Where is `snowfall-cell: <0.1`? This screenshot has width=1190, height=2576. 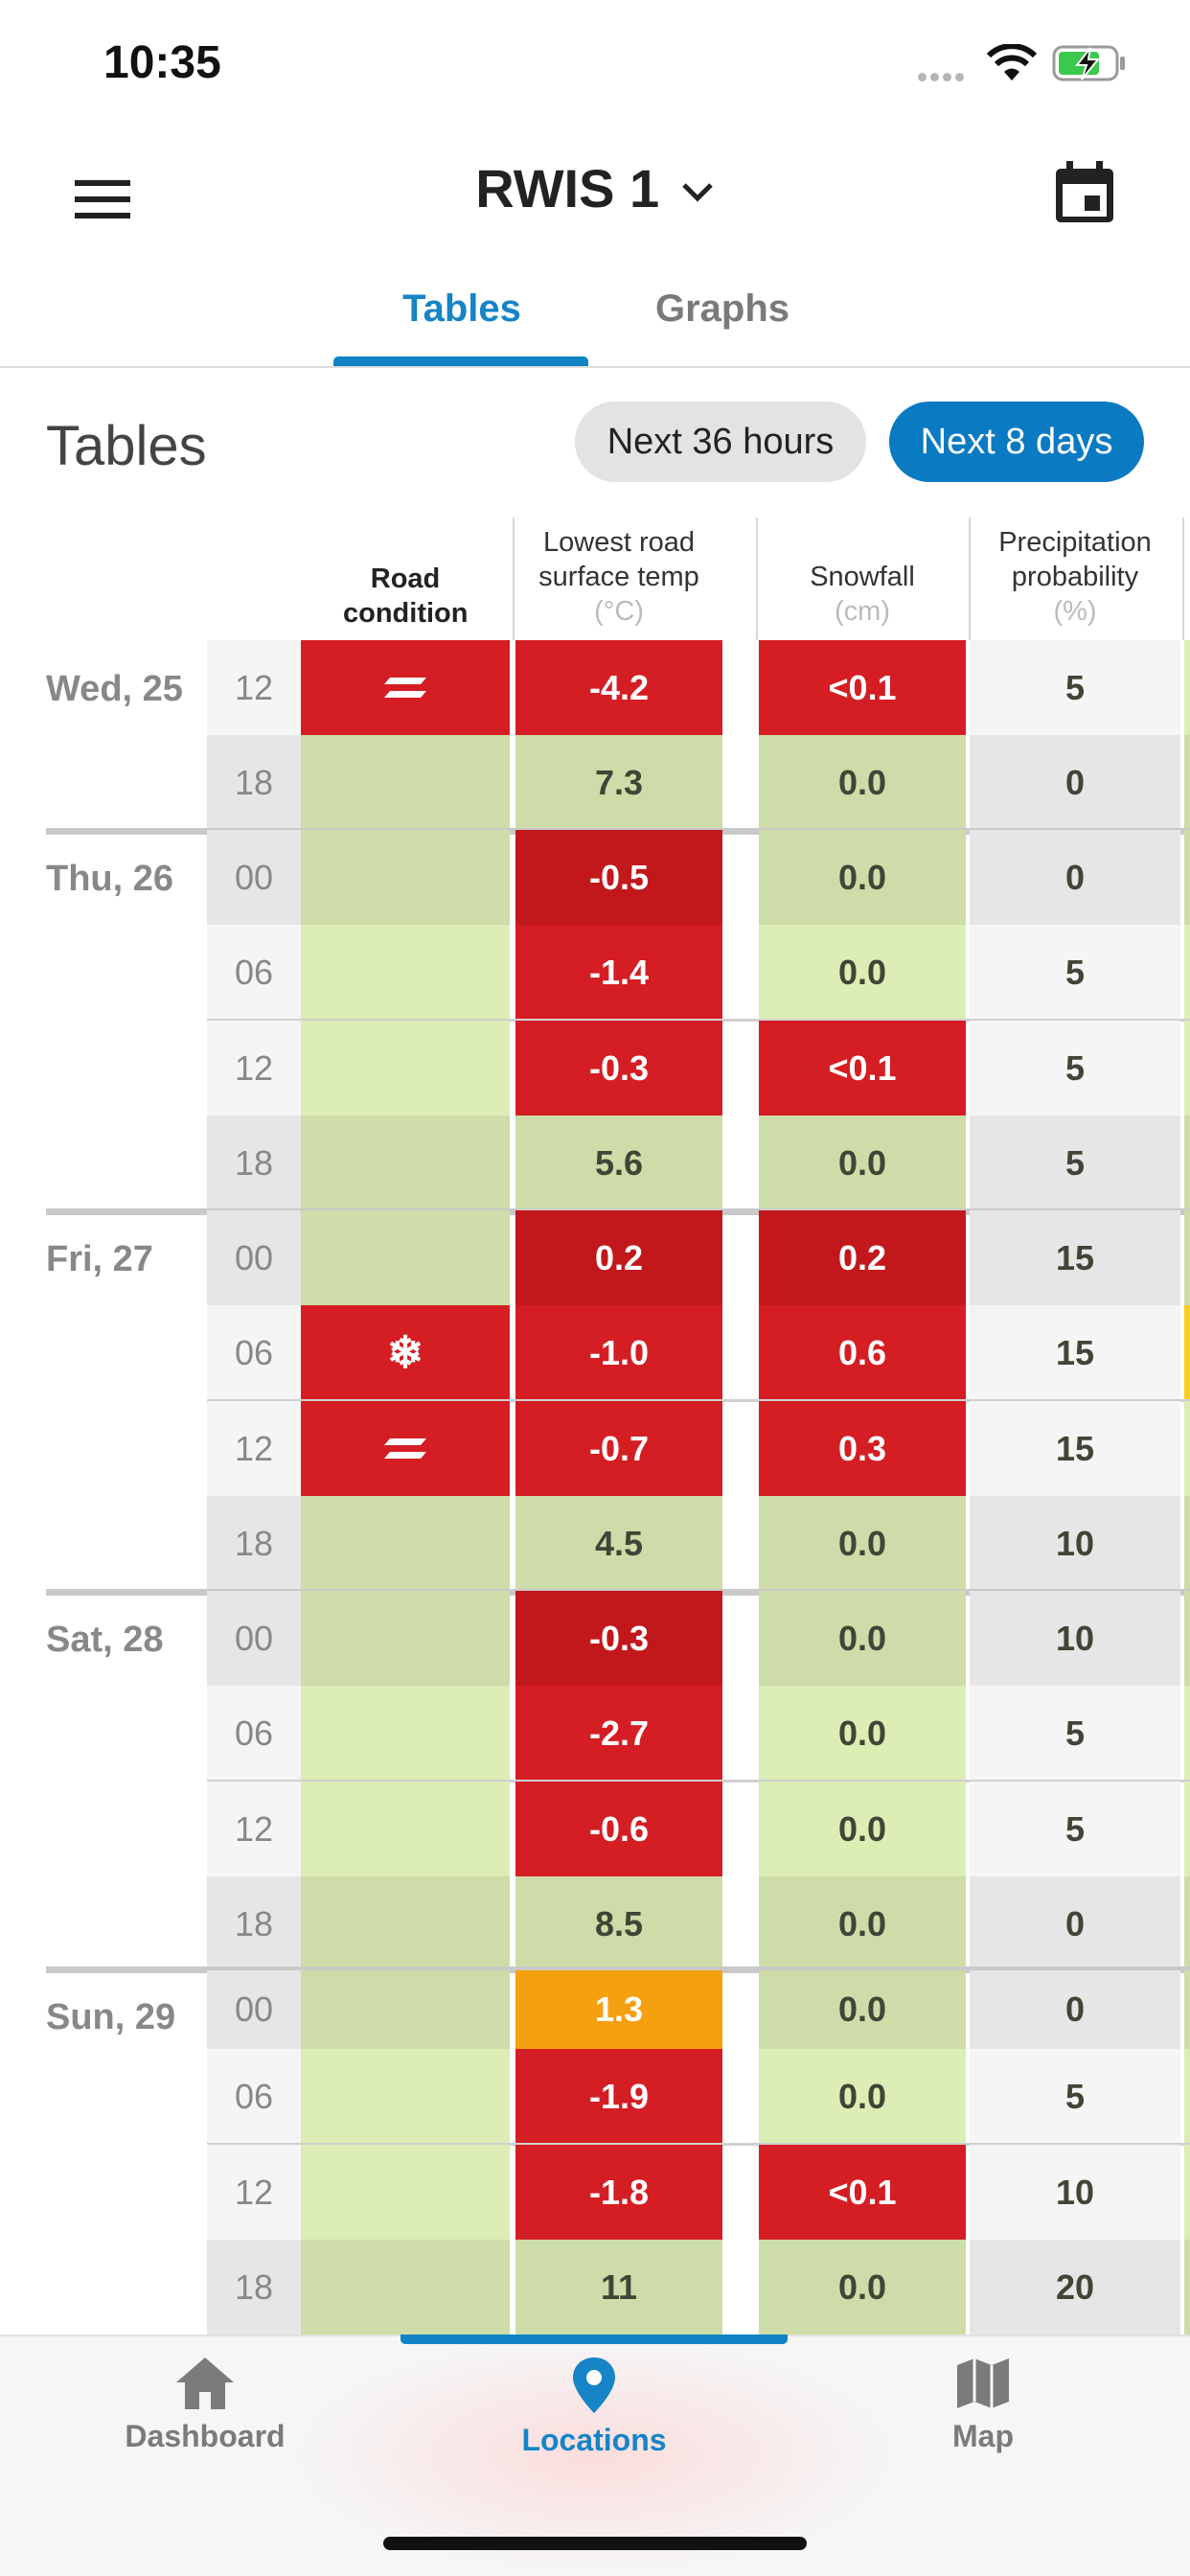
snowfall-cell: <0.1 is located at coordinates (863, 1068).